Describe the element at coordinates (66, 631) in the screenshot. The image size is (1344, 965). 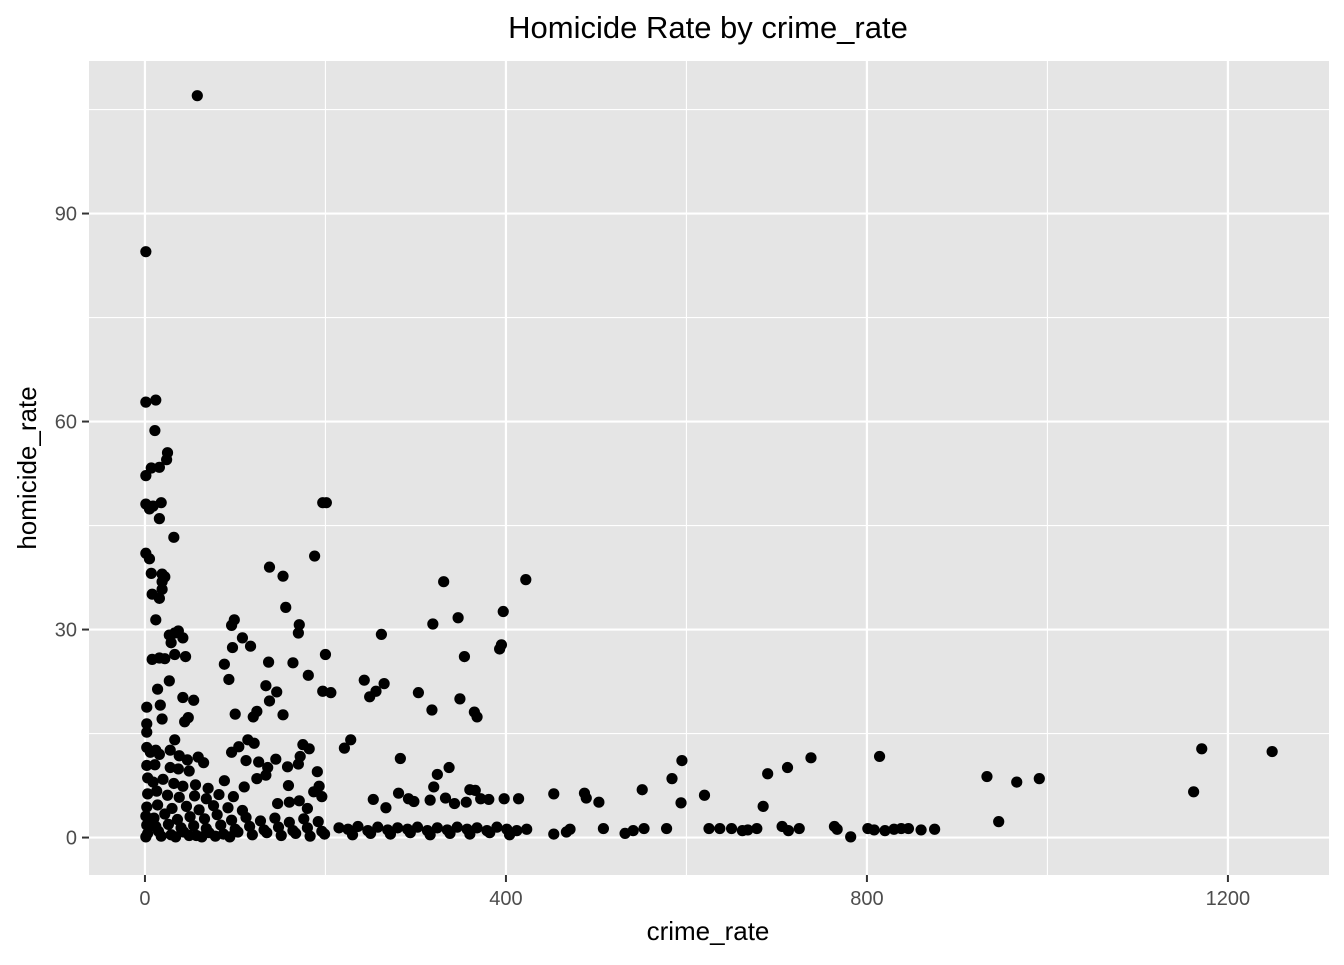
I see `y-tick-label: 30` at that location.